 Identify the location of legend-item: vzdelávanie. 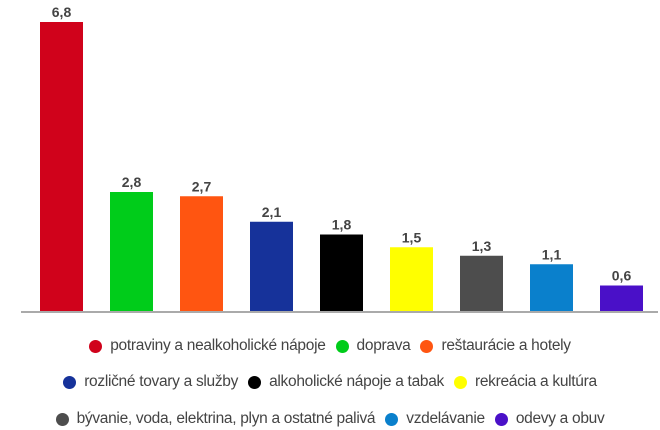
(435, 419).